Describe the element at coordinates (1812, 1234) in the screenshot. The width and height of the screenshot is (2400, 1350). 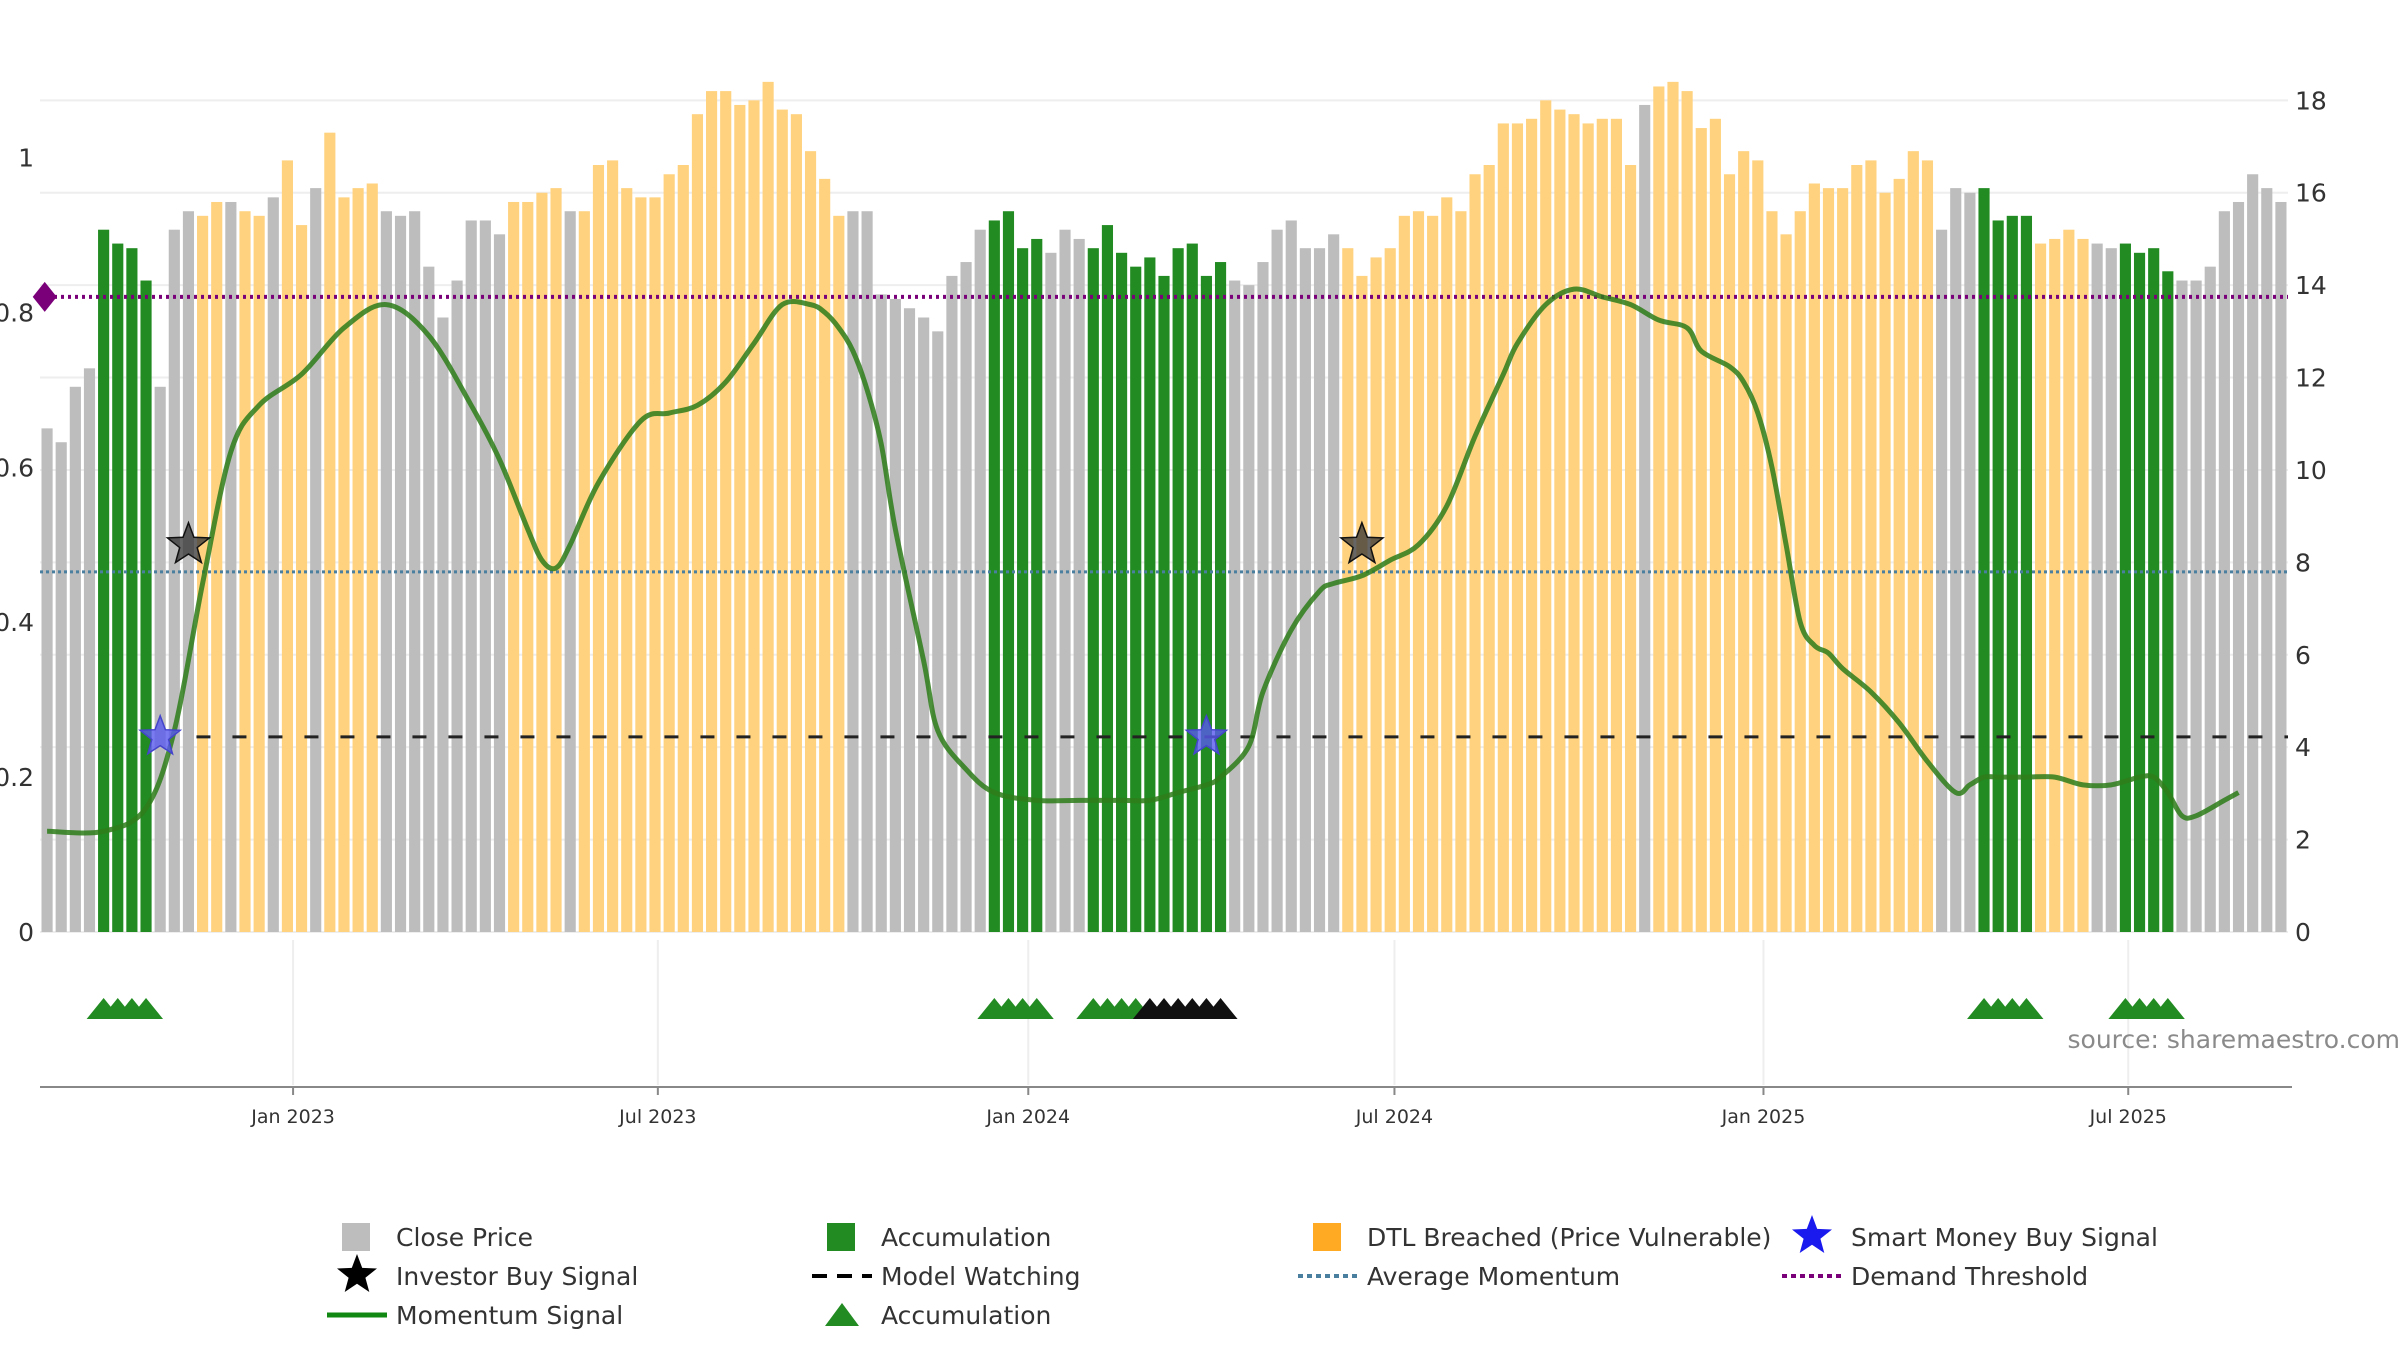
I see `legend-smart-money-star-icon` at that location.